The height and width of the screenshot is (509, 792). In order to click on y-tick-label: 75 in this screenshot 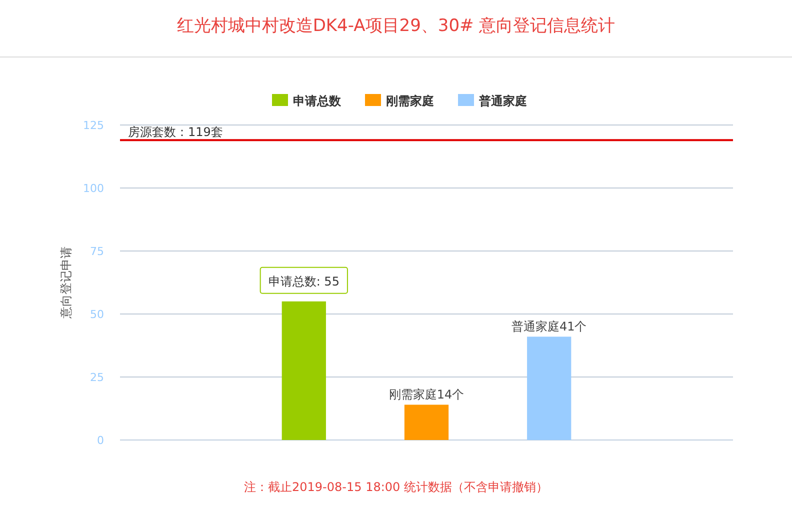, I will do `click(97, 251)`.